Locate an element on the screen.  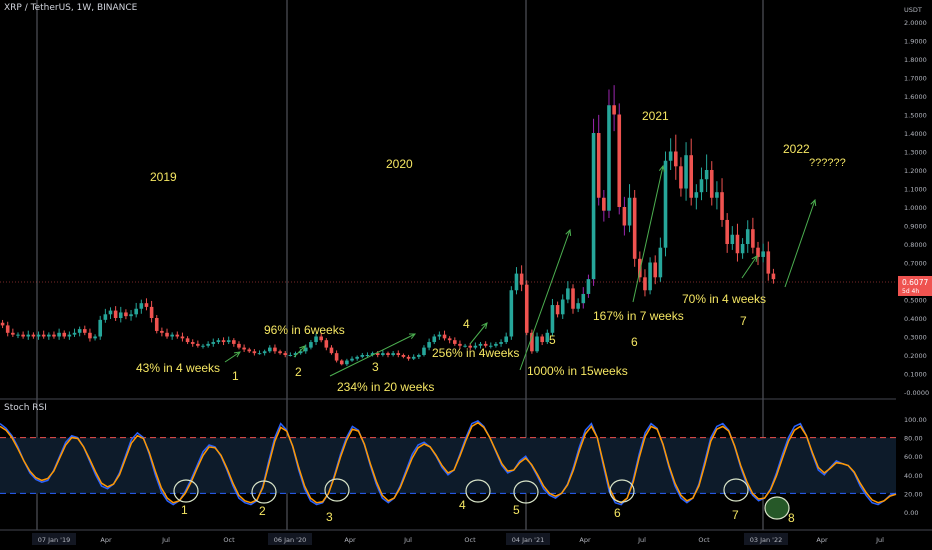
cycle-number-rsi: 3 is located at coordinates (329, 517).